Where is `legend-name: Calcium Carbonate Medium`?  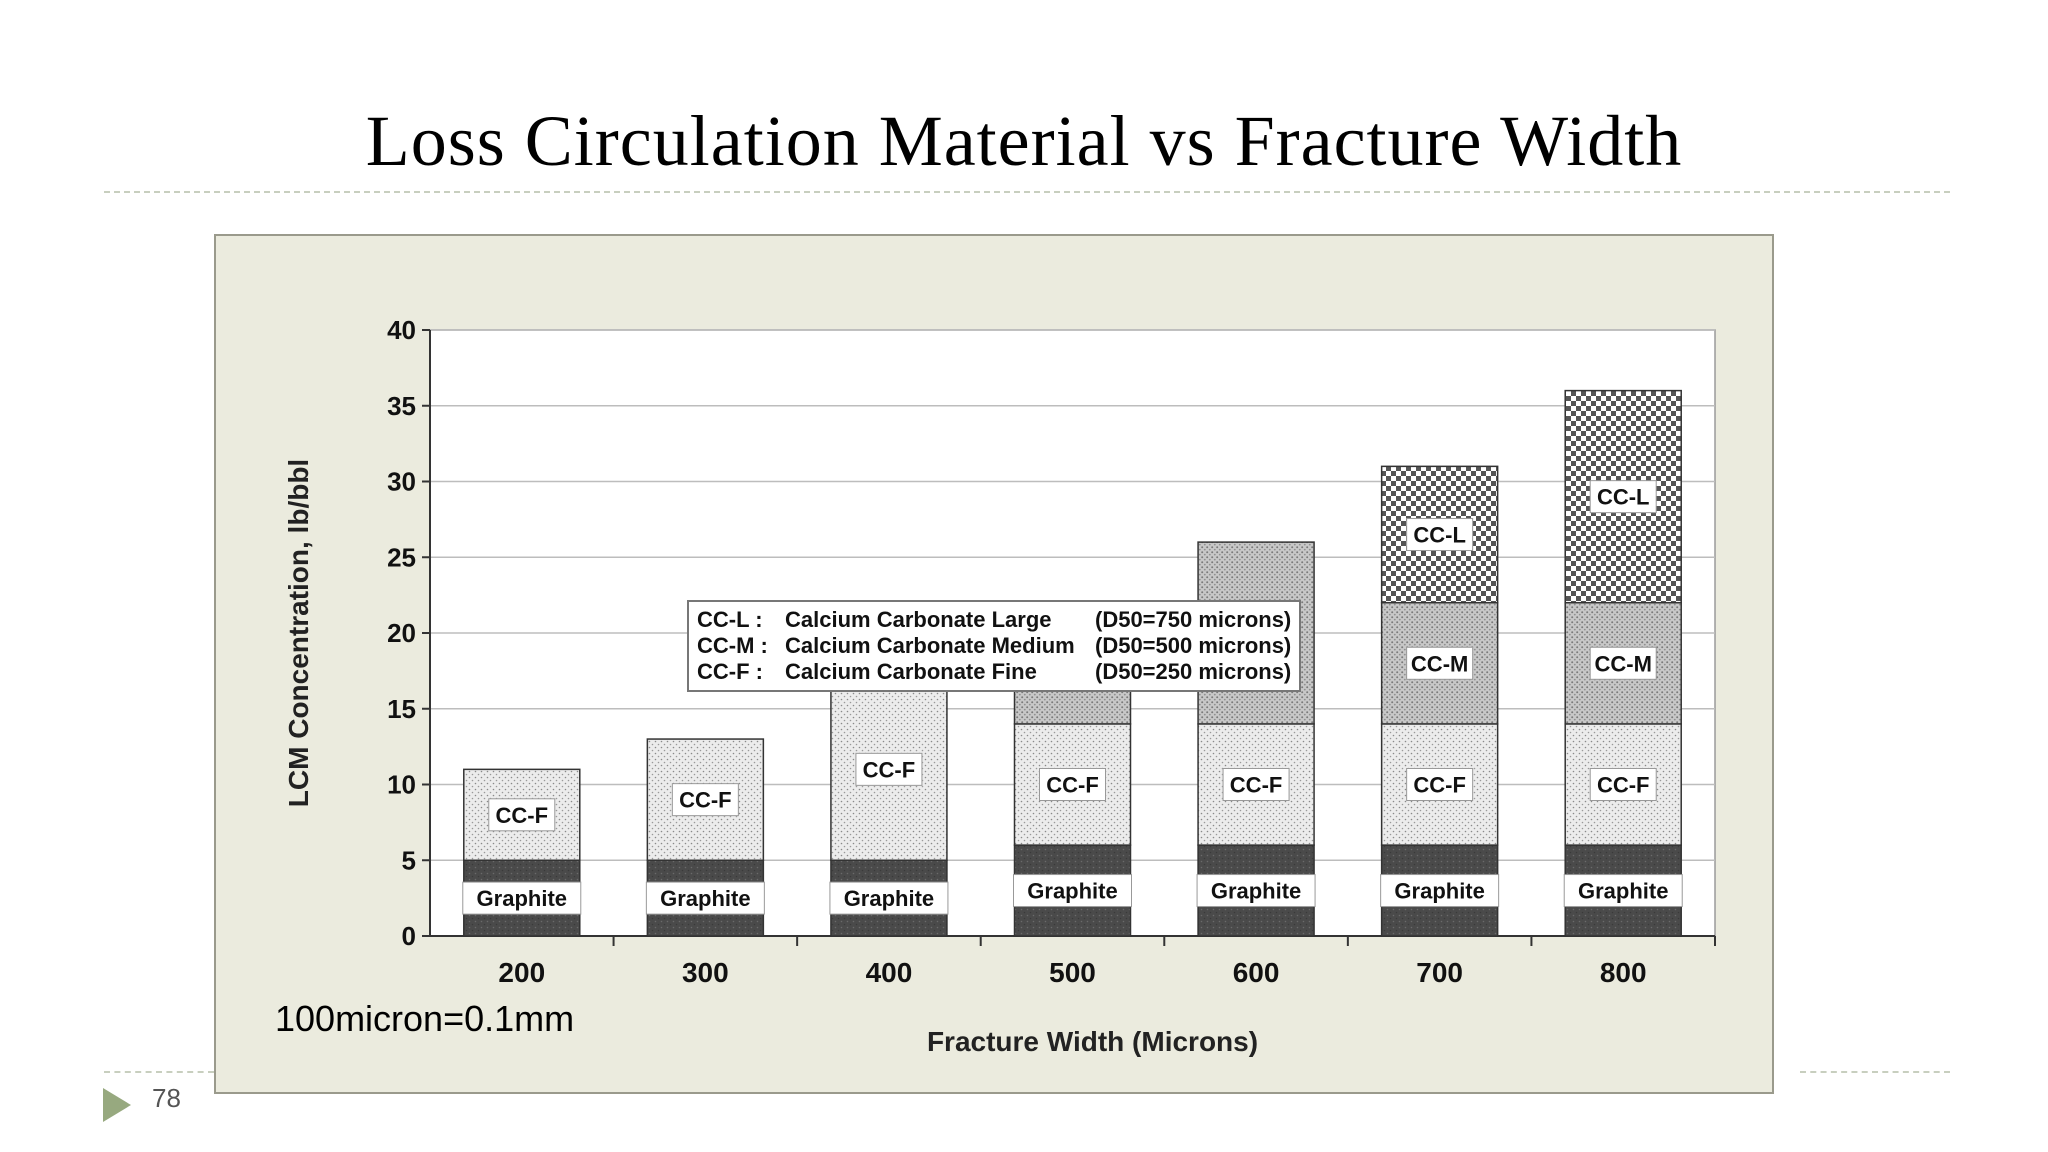
legend-name: Calcium Carbonate Medium is located at coordinates (930, 645).